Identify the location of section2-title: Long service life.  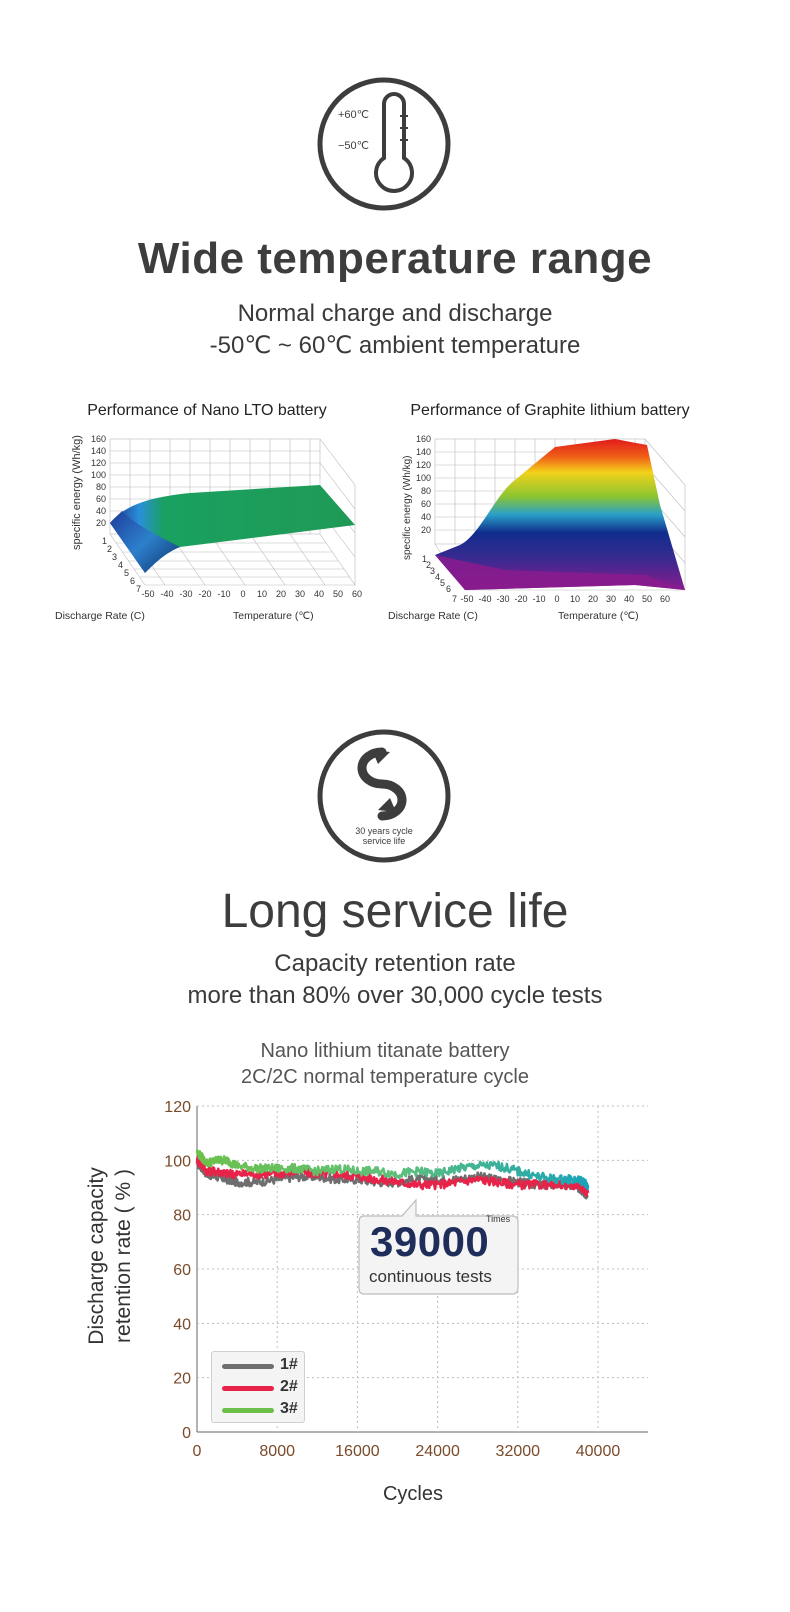
(395, 911).